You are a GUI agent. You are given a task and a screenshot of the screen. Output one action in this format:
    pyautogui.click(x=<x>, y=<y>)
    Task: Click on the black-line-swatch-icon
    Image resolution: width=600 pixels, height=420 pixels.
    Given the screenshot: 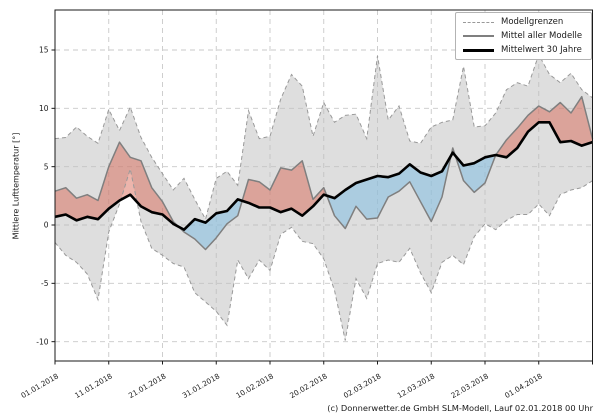 What is the action you would take?
    pyautogui.click(x=478, y=50)
    